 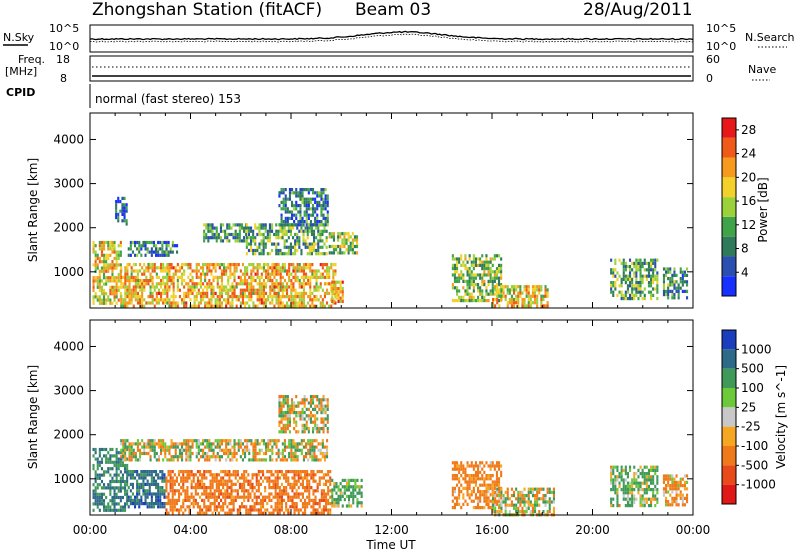 I want to click on freq-tick-bottom: 8, so click(x=63, y=78).